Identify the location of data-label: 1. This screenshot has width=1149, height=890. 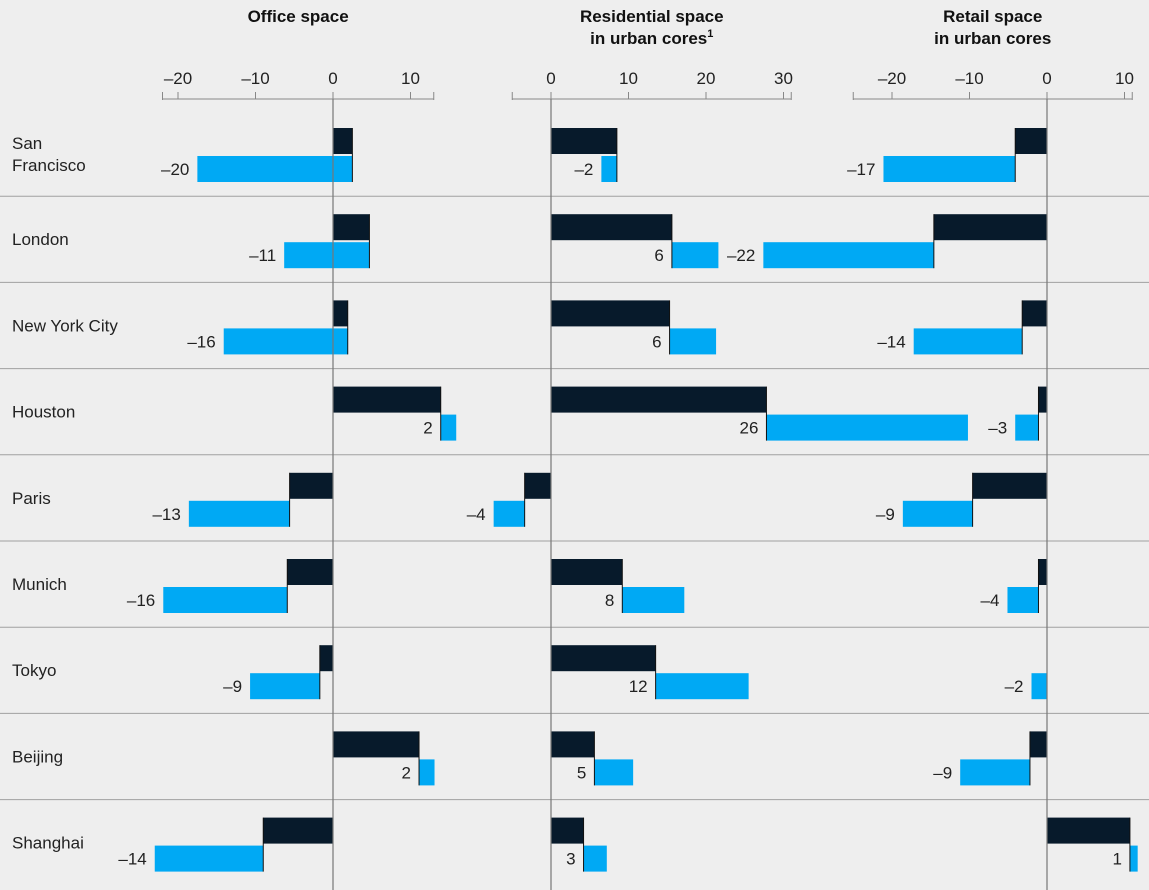
(1116, 859).